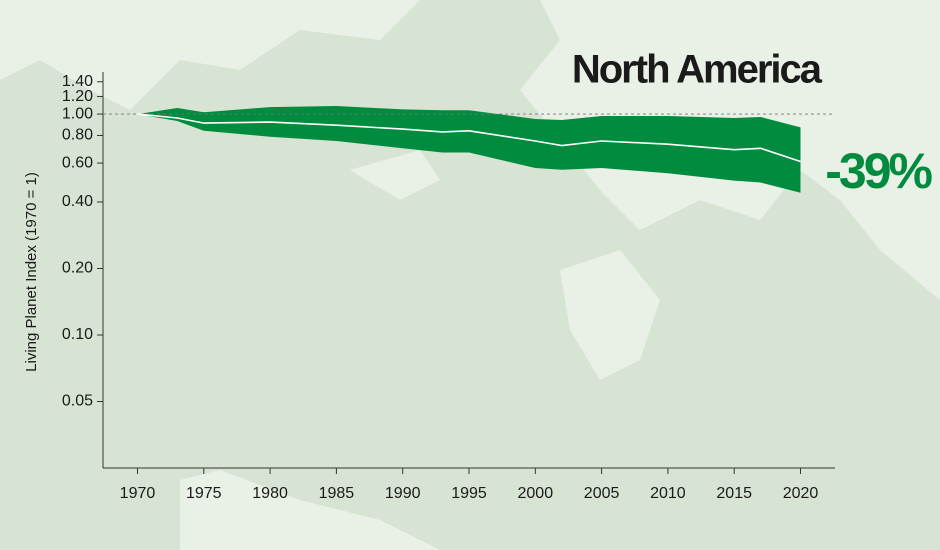  What do you see at coordinates (270, 493) in the screenshot?
I see `x-tick-label: 1980` at bounding box center [270, 493].